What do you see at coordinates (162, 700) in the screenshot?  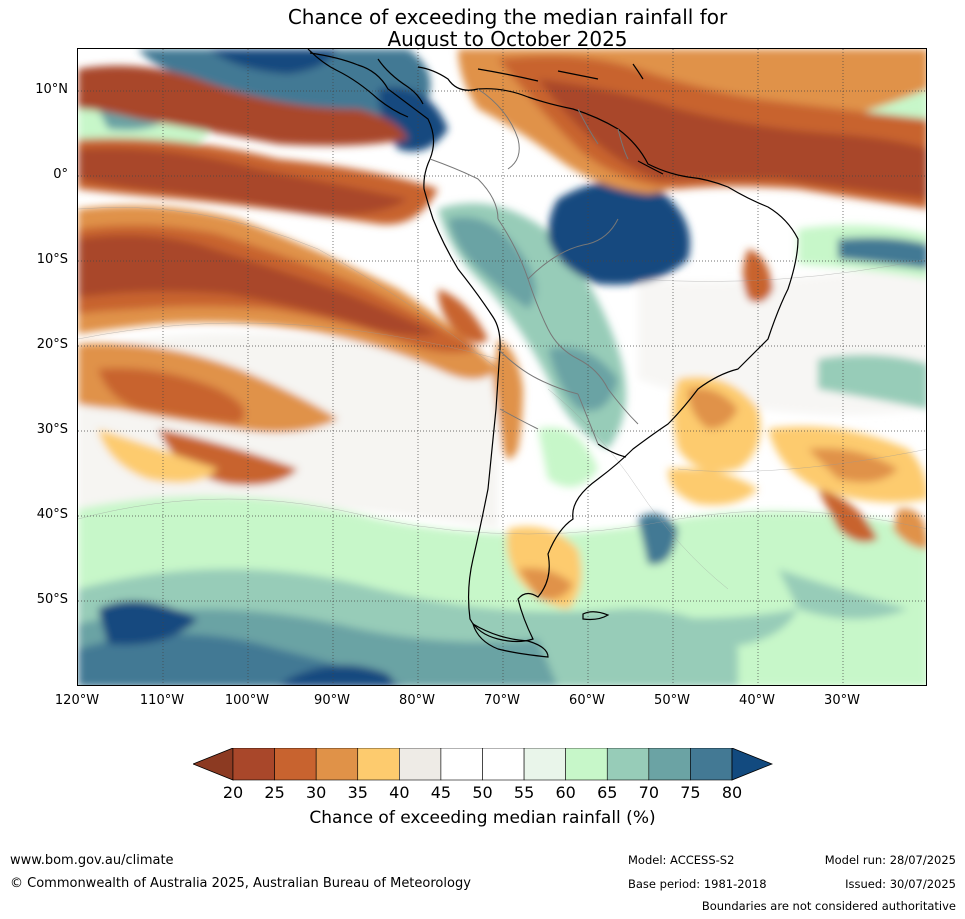 I see `lon-label: 110°W` at bounding box center [162, 700].